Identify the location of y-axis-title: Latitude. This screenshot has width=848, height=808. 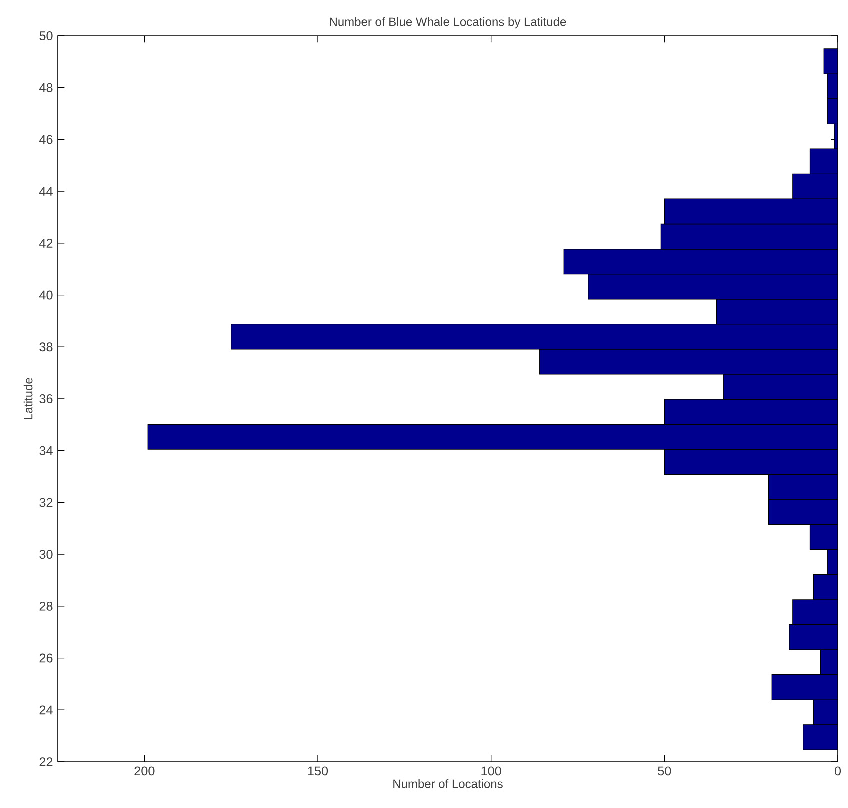
(28, 399).